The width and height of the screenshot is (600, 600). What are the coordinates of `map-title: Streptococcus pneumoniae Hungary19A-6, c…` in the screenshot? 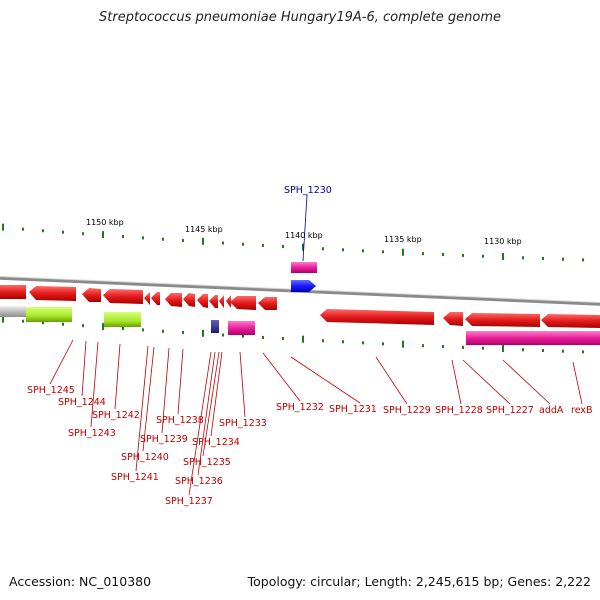 It's located at (300, 17).